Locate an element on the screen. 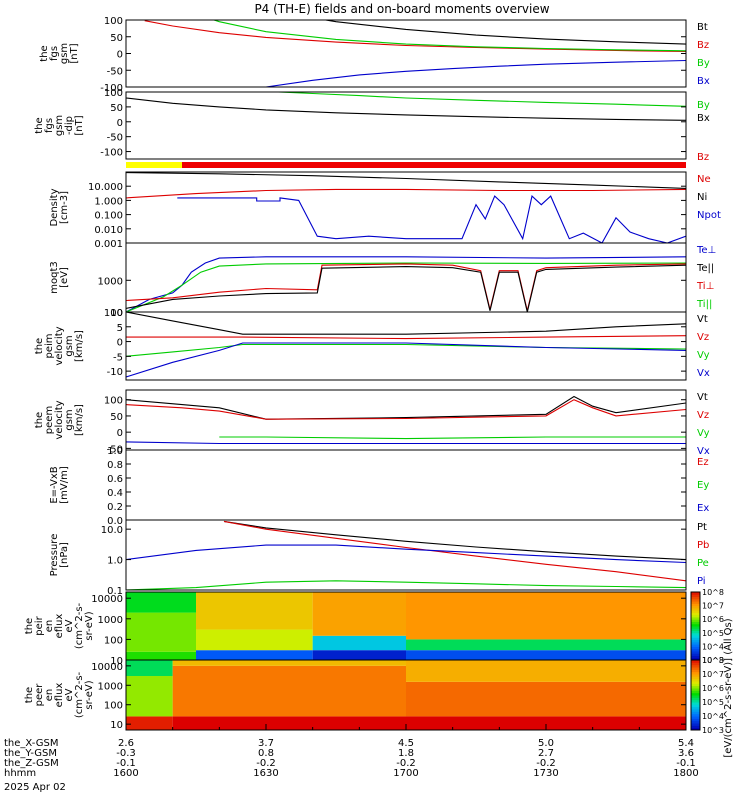 The image size is (750, 800). y-tick-label: -100 is located at coordinates (111, 88).